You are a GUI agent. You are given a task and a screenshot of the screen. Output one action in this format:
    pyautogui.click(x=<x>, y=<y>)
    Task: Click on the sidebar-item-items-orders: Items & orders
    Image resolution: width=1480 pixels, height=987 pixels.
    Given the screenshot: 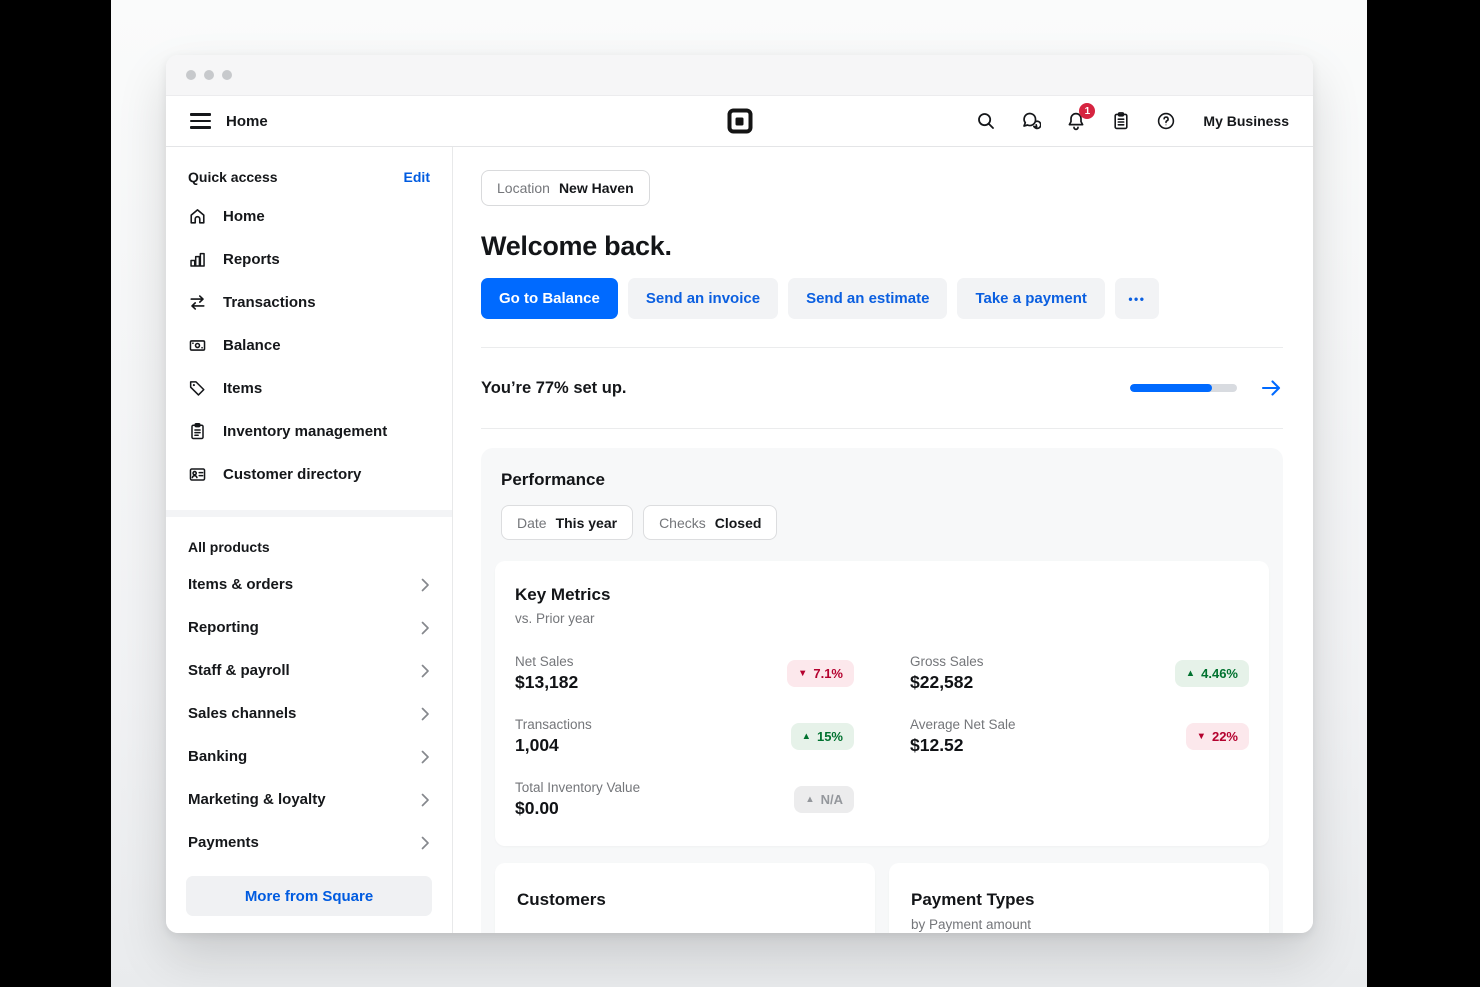 What is the action you would take?
    pyautogui.click(x=309, y=584)
    